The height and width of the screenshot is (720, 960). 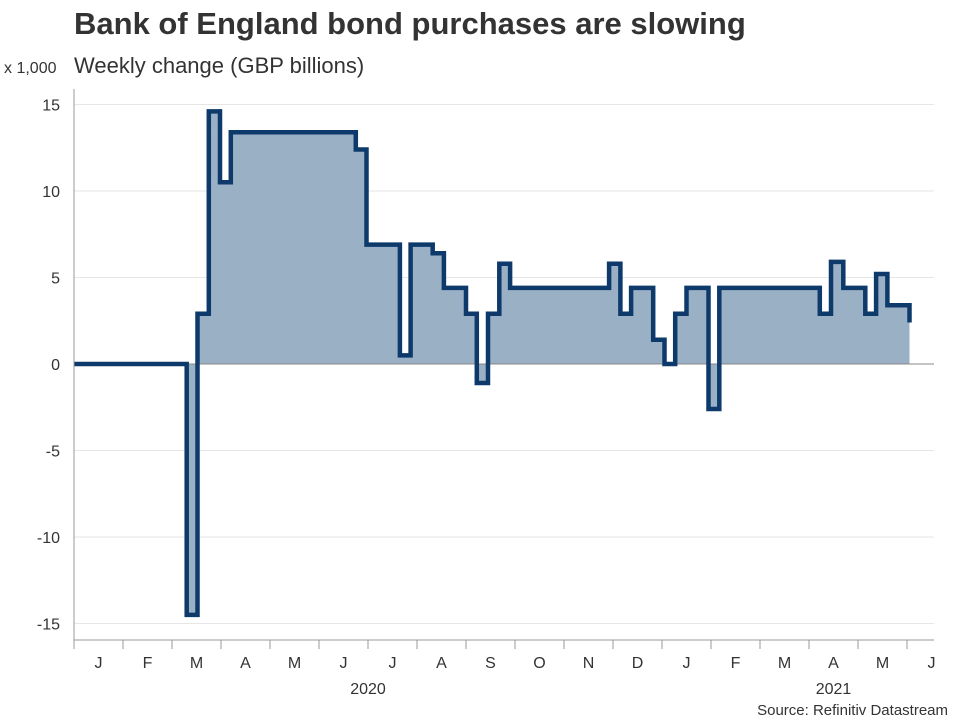 I want to click on year-label: 2020, so click(x=368, y=689).